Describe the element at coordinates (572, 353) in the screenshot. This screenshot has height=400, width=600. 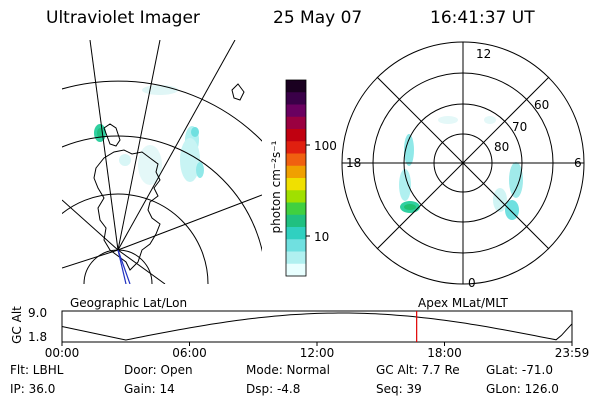
I see `strip-xtick-label: 23:59` at that location.